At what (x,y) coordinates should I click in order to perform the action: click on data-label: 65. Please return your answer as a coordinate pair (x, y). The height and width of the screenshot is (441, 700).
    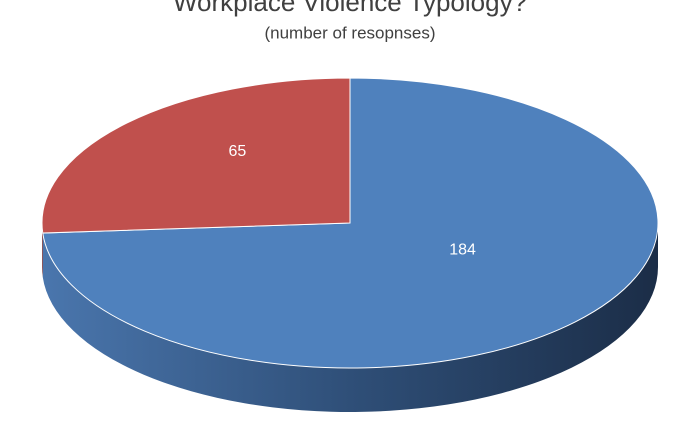
    Looking at the image, I should click on (237, 151).